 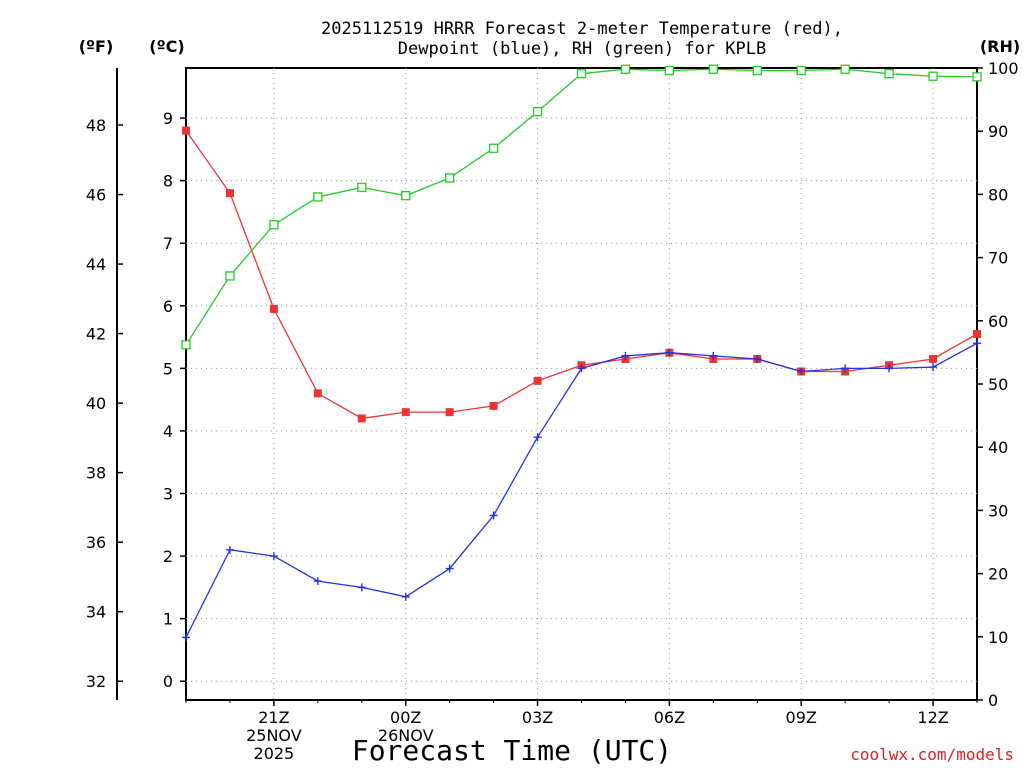 I want to click on fahrenheit-tick-label: 44, so click(x=96, y=264).